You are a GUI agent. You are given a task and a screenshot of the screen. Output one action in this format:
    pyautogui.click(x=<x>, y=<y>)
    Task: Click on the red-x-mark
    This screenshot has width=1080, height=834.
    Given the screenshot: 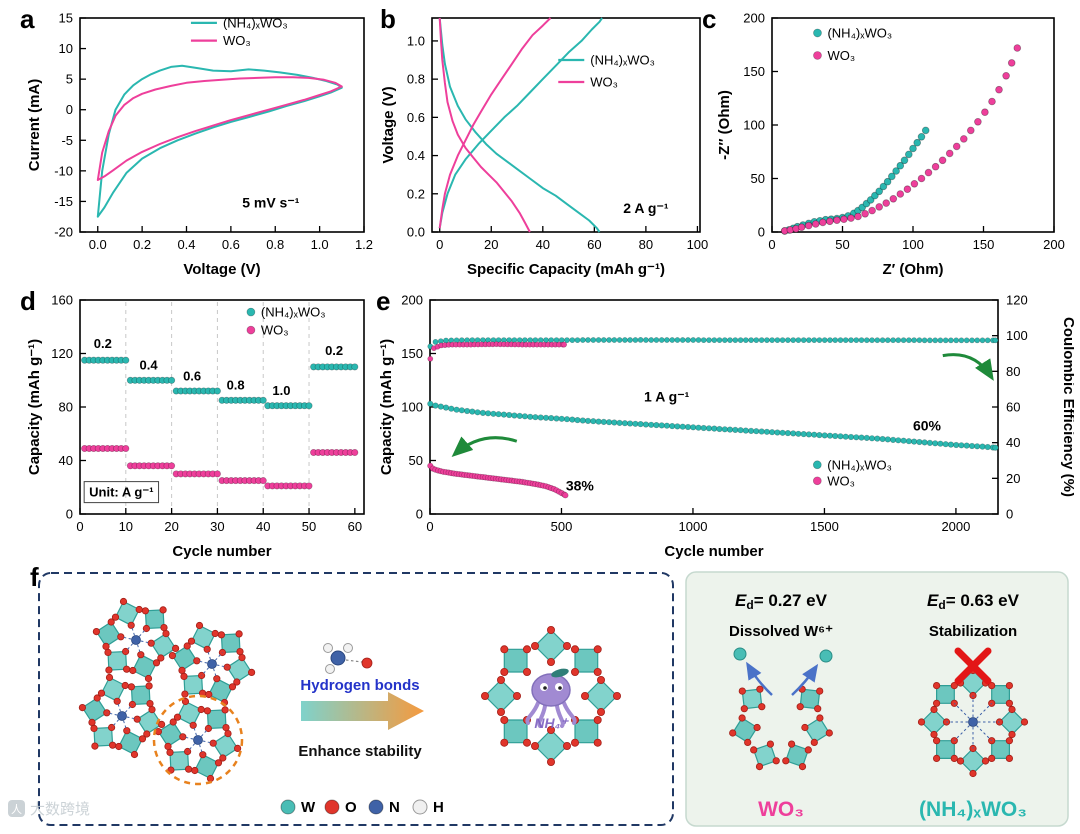 What is the action you would take?
    pyautogui.click(x=973, y=666)
    